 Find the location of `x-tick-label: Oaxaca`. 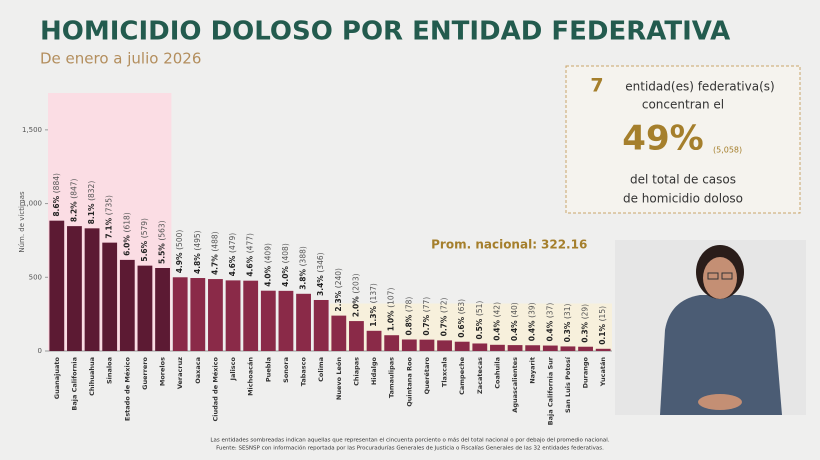

x-tick-label: Oaxaca is located at coordinates (198, 370).